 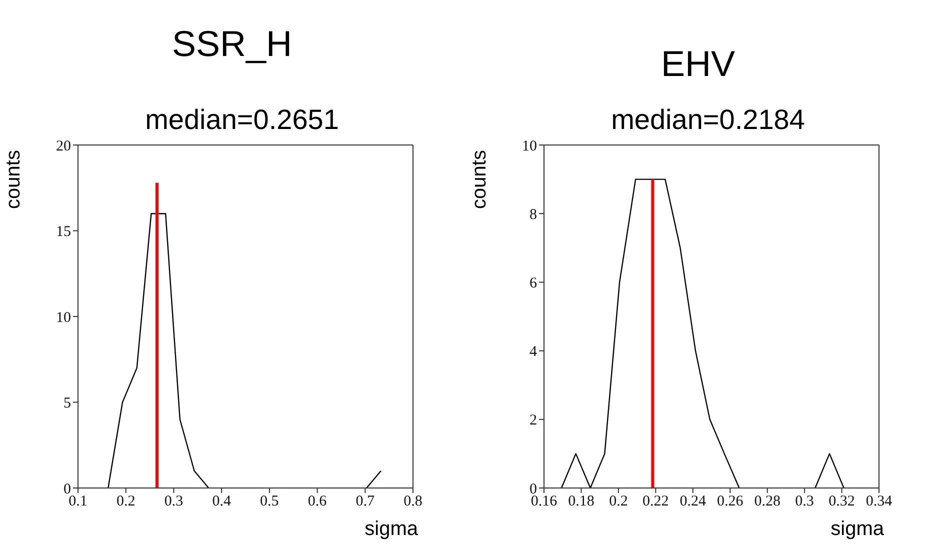 What do you see at coordinates (581, 502) in the screenshot?
I see `x-tick-label: 0.18` at bounding box center [581, 502].